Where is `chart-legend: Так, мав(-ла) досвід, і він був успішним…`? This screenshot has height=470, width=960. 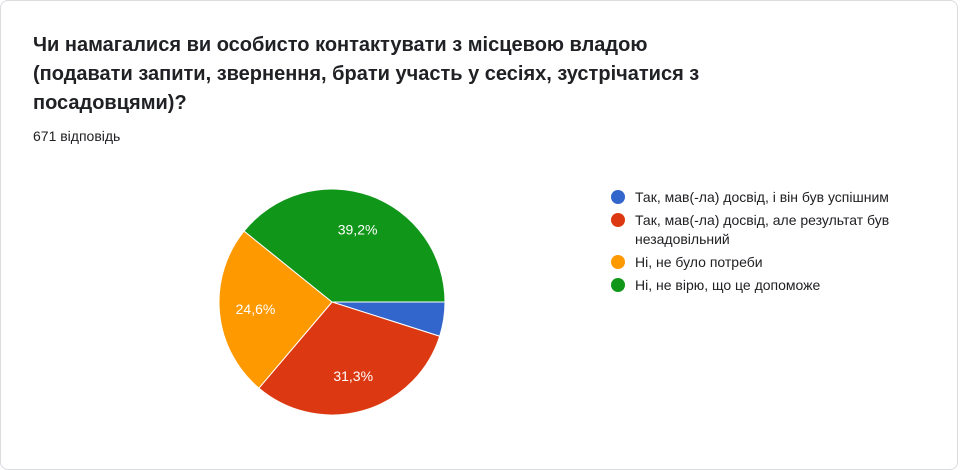 chart-legend: Так, мав(-ла) досвід, і він був успішним… is located at coordinates (761, 243).